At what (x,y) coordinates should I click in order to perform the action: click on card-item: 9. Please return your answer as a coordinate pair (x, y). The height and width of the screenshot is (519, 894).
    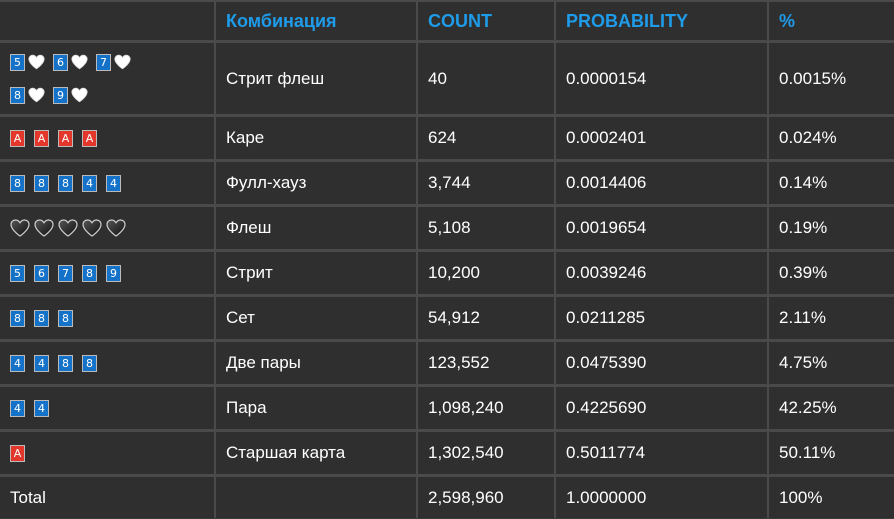
    Looking at the image, I should click on (118, 273).